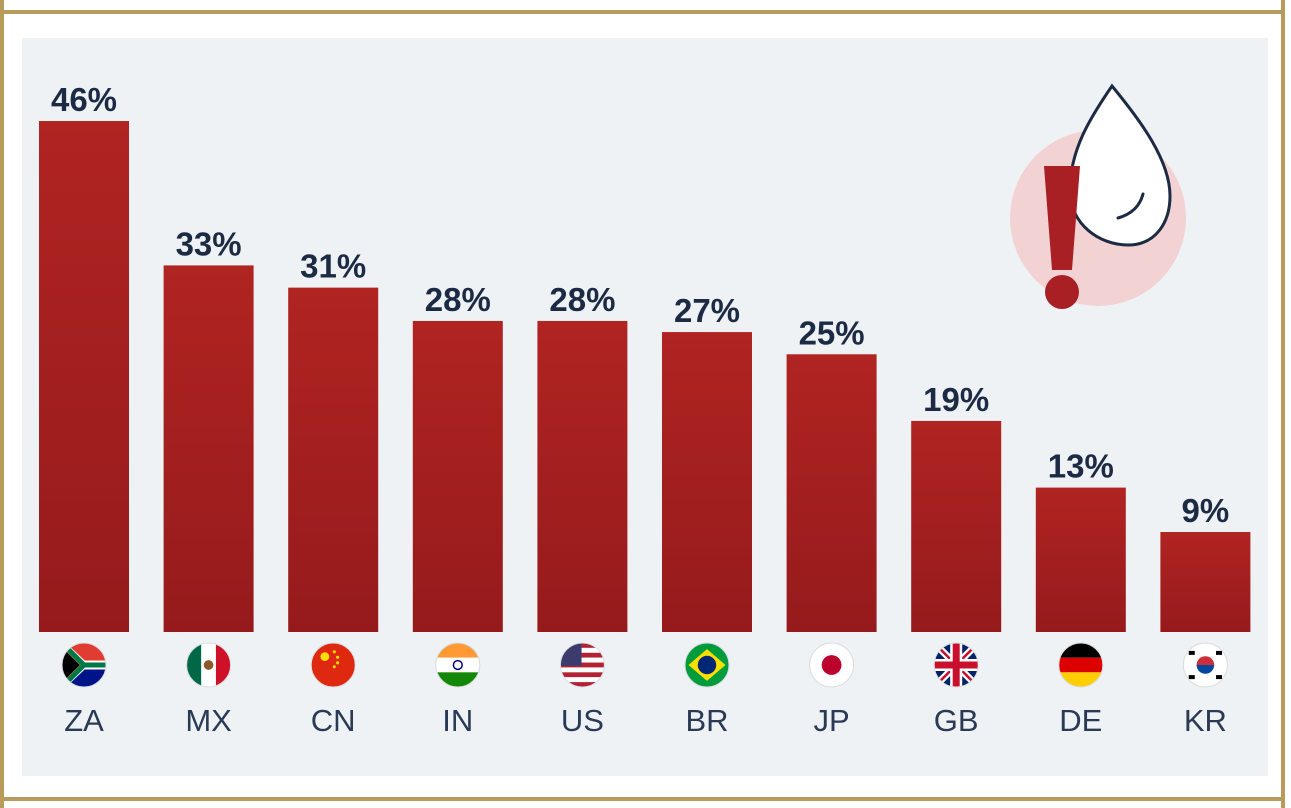  What do you see at coordinates (832, 665) in the screenshot?
I see `jp-flag-icon` at bounding box center [832, 665].